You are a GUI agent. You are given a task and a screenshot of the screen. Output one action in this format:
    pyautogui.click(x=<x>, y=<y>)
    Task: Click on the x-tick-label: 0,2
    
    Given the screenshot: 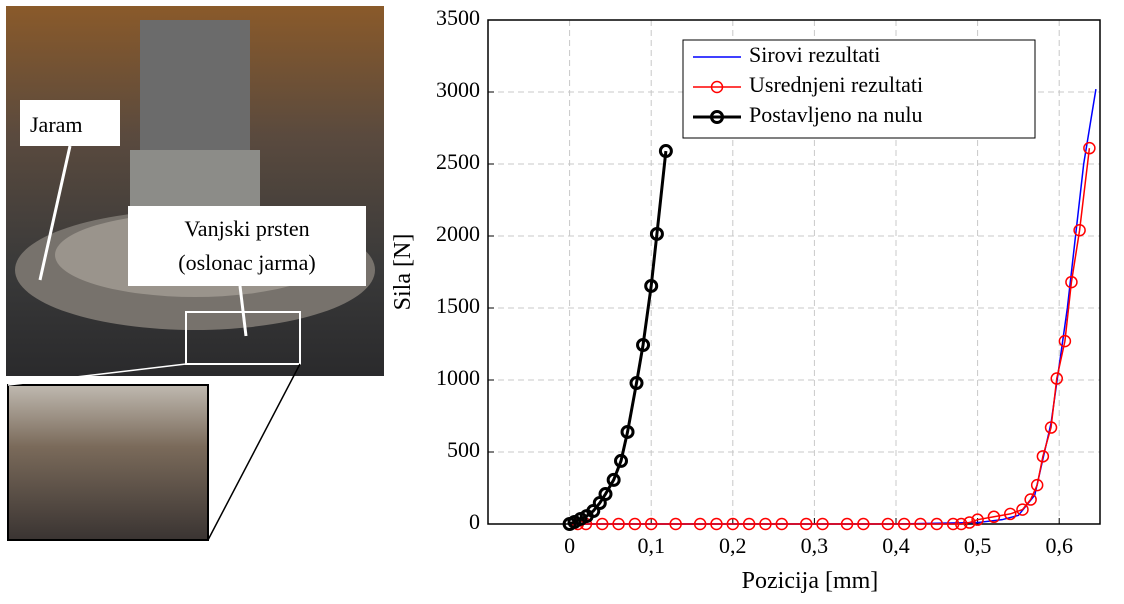 What is the action you would take?
    pyautogui.click(x=733, y=545)
    